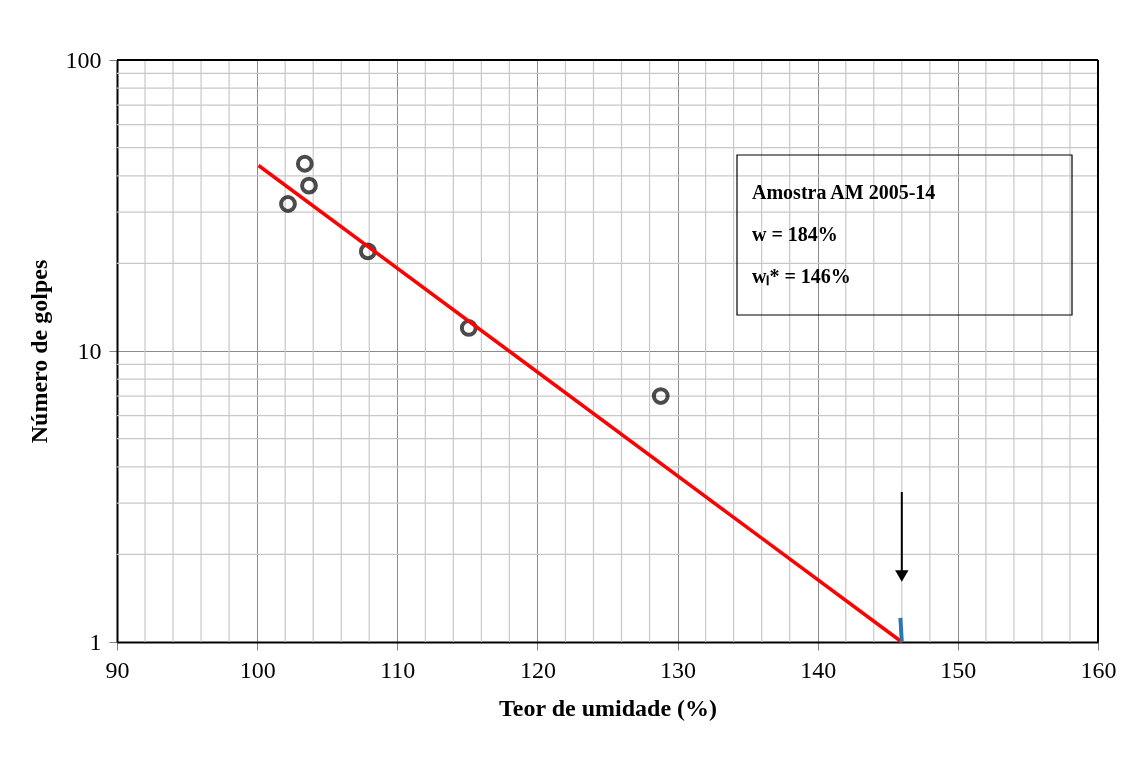 This screenshot has width=1136, height=760. I want to click on annotation: Amostra AM 2005-14, so click(844, 192).